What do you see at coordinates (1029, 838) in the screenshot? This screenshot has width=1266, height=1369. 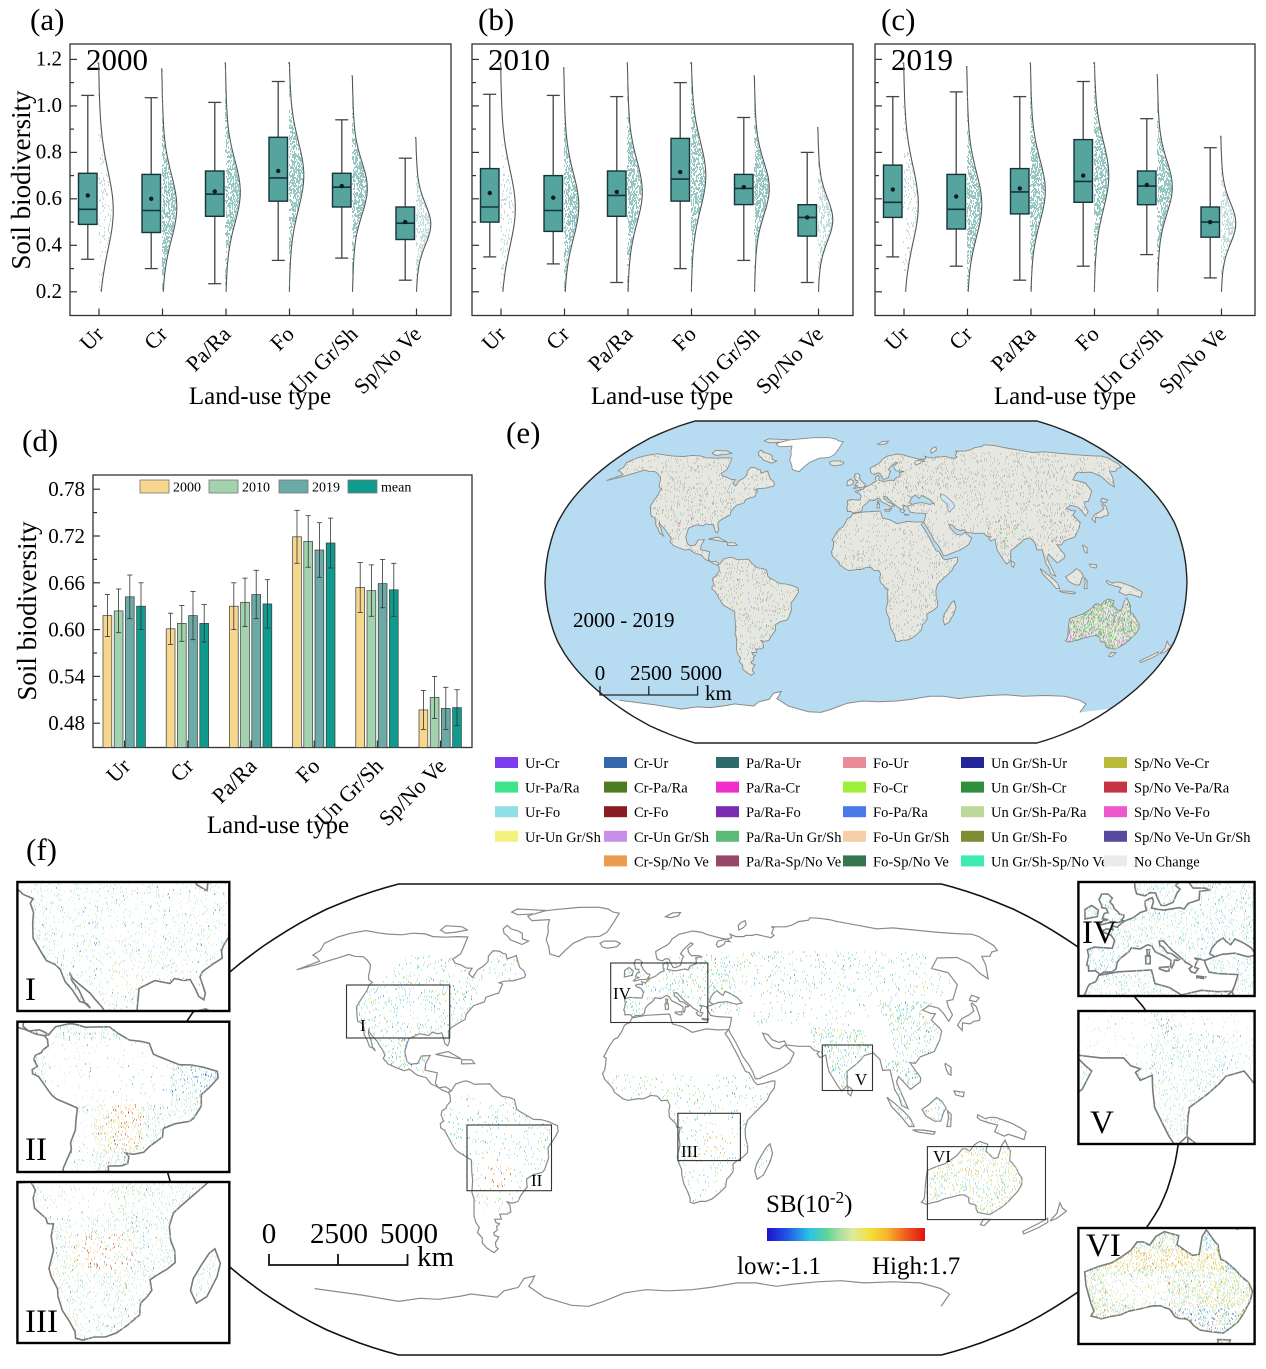 I see `svg-text: Un Gr/Sh-Fo` at bounding box center [1029, 838].